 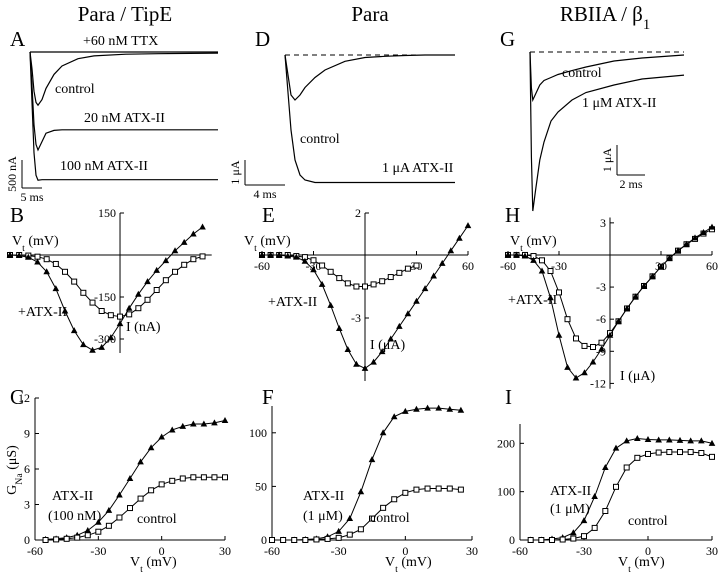 I want to click on x-tick-label: 30, so click(x=225, y=551).